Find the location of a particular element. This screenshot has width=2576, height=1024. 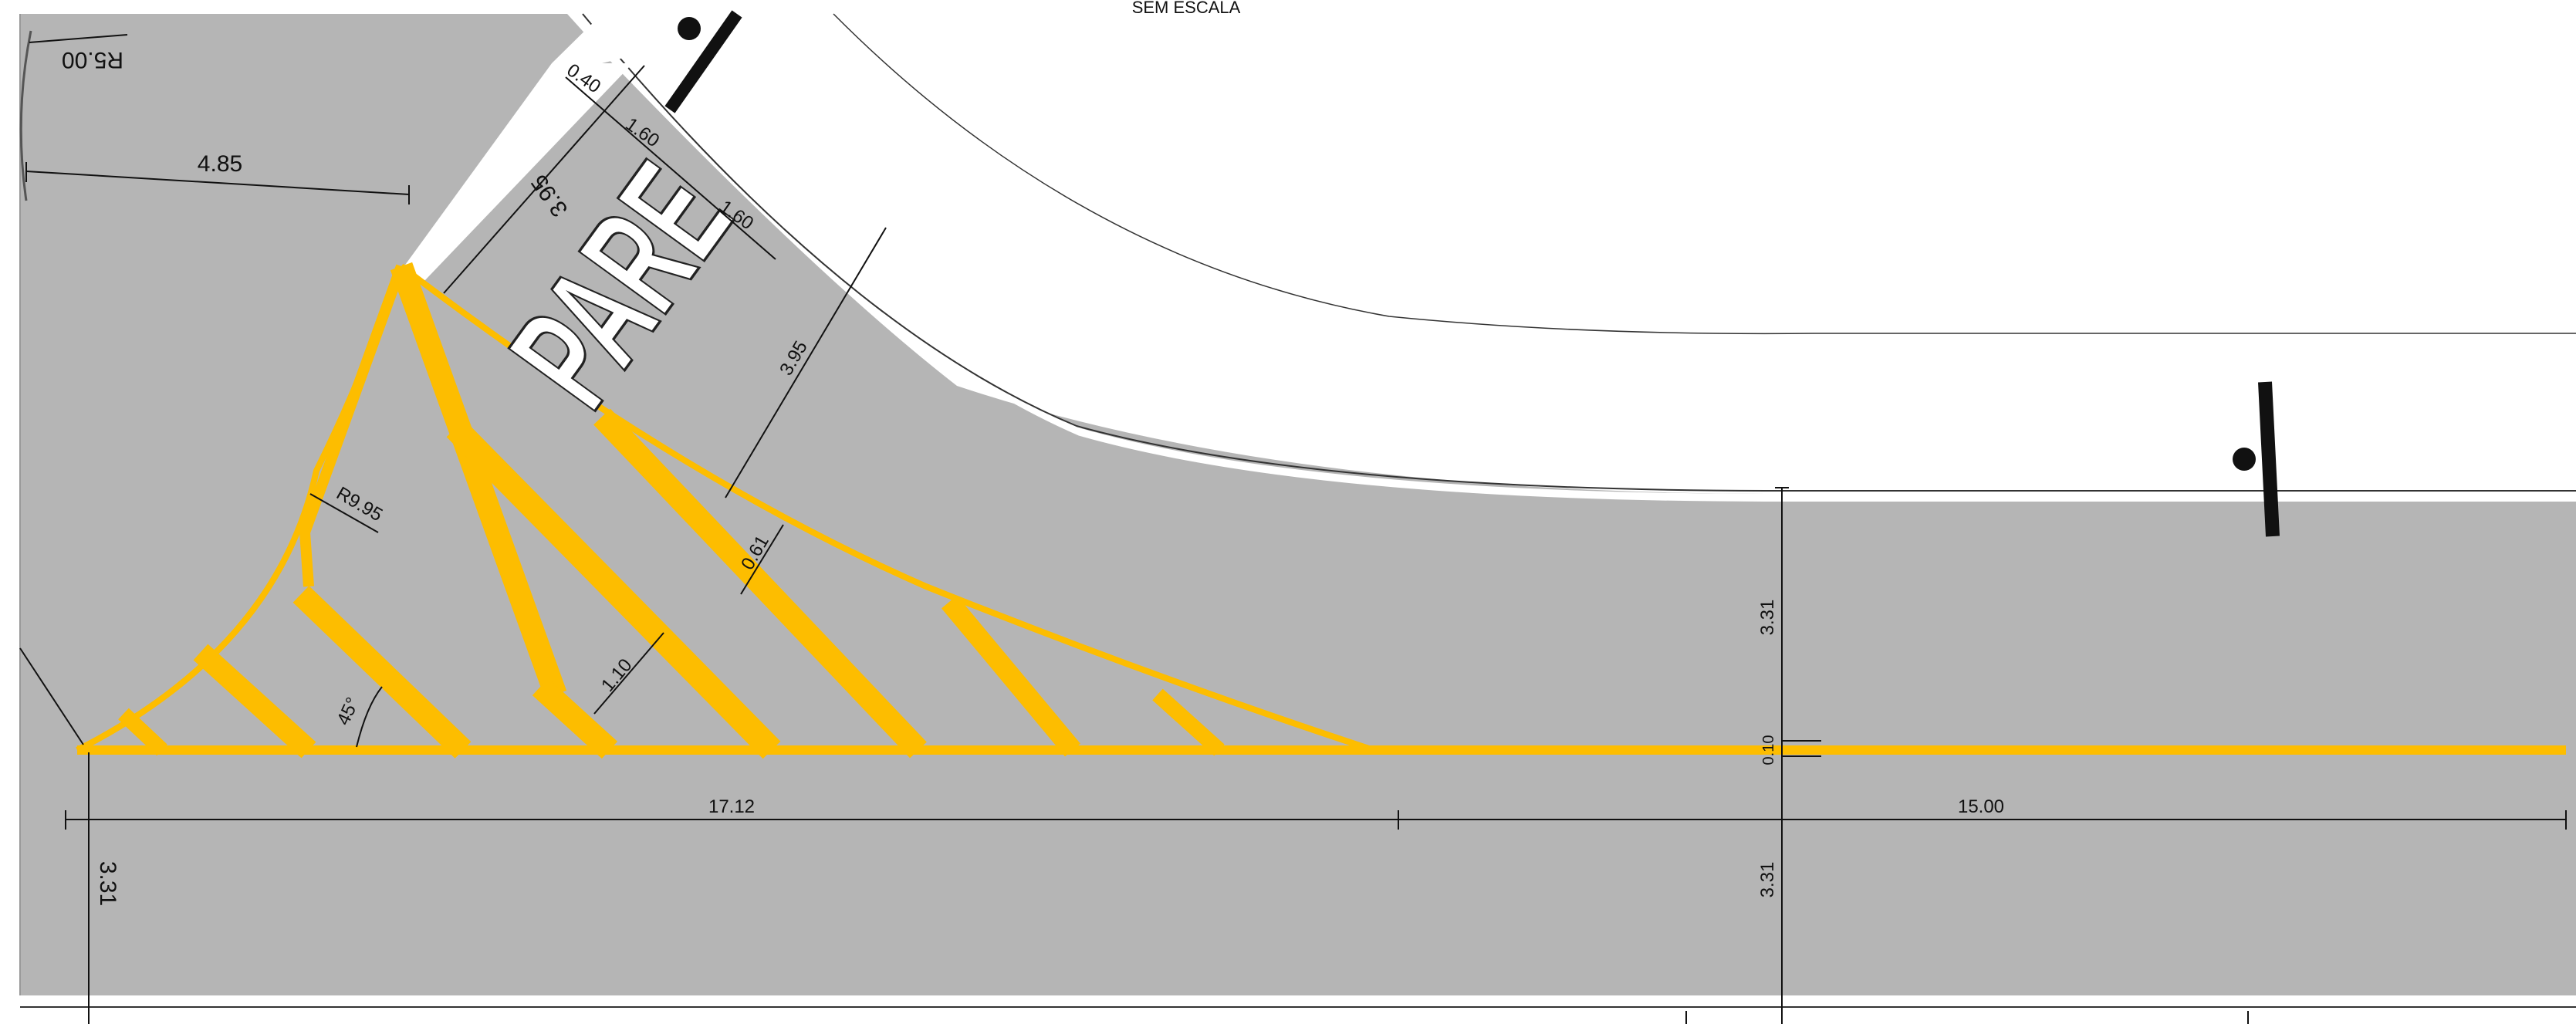

dim-3-31-left-label: 3.31 is located at coordinates (107, 883).